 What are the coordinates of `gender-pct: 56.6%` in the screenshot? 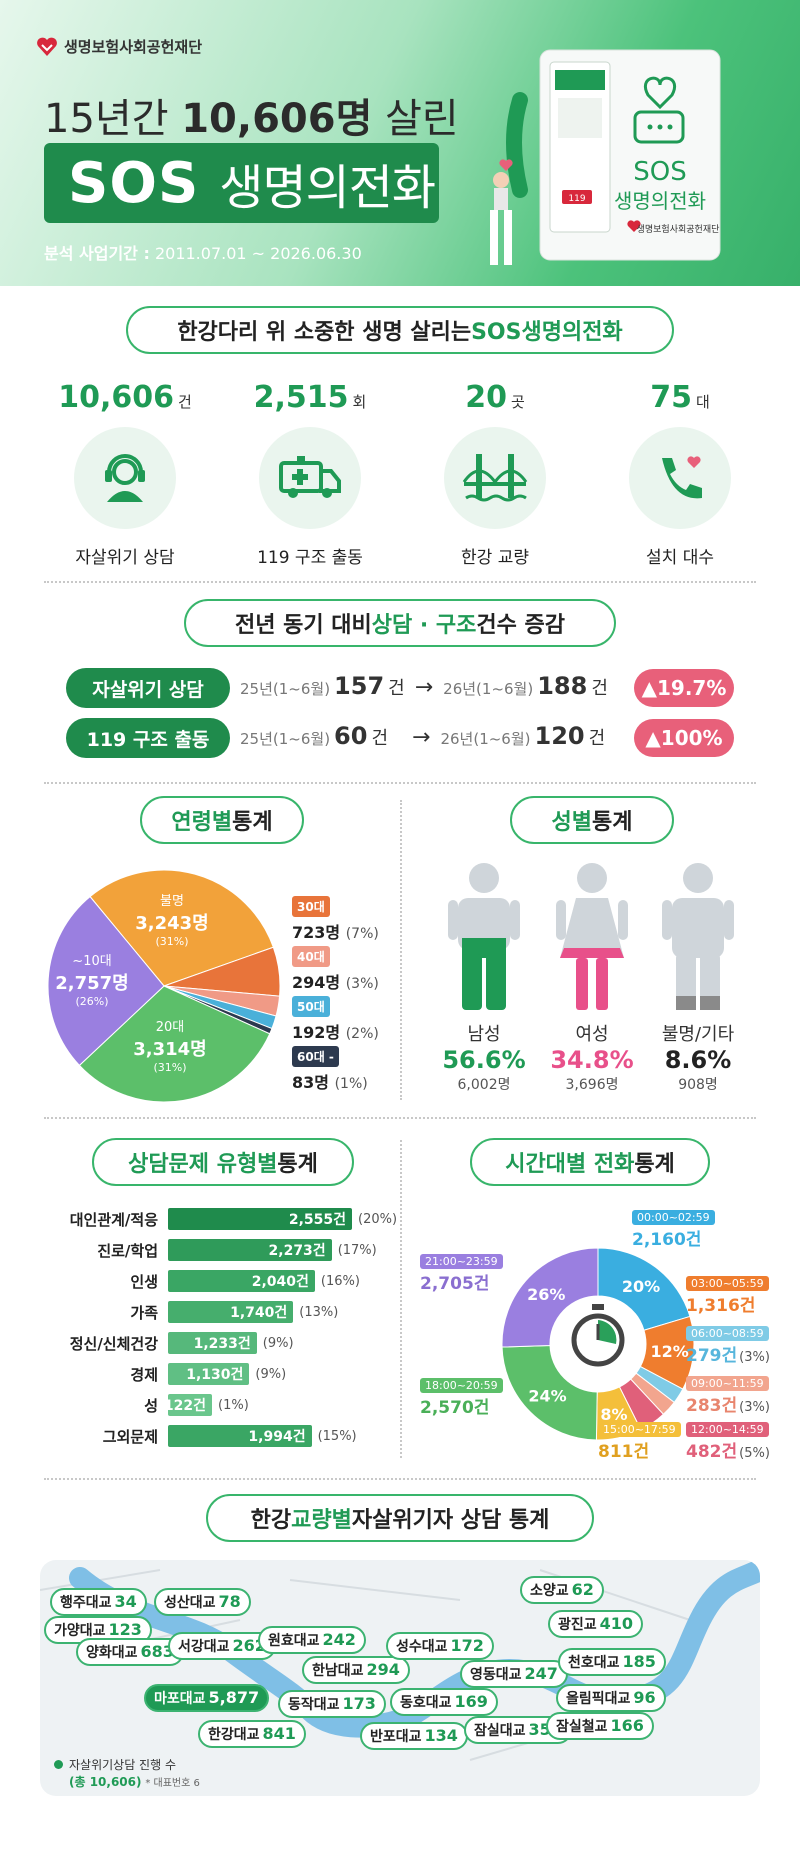 It's located at (484, 1060).